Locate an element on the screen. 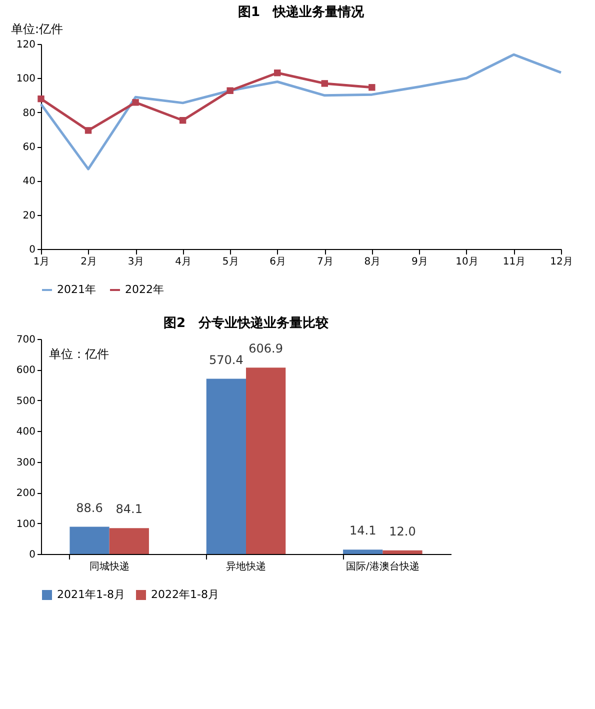 Image resolution: width=595 pixels, height=709 pixels. legend-label: 2022年1-8月 is located at coordinates (185, 594).